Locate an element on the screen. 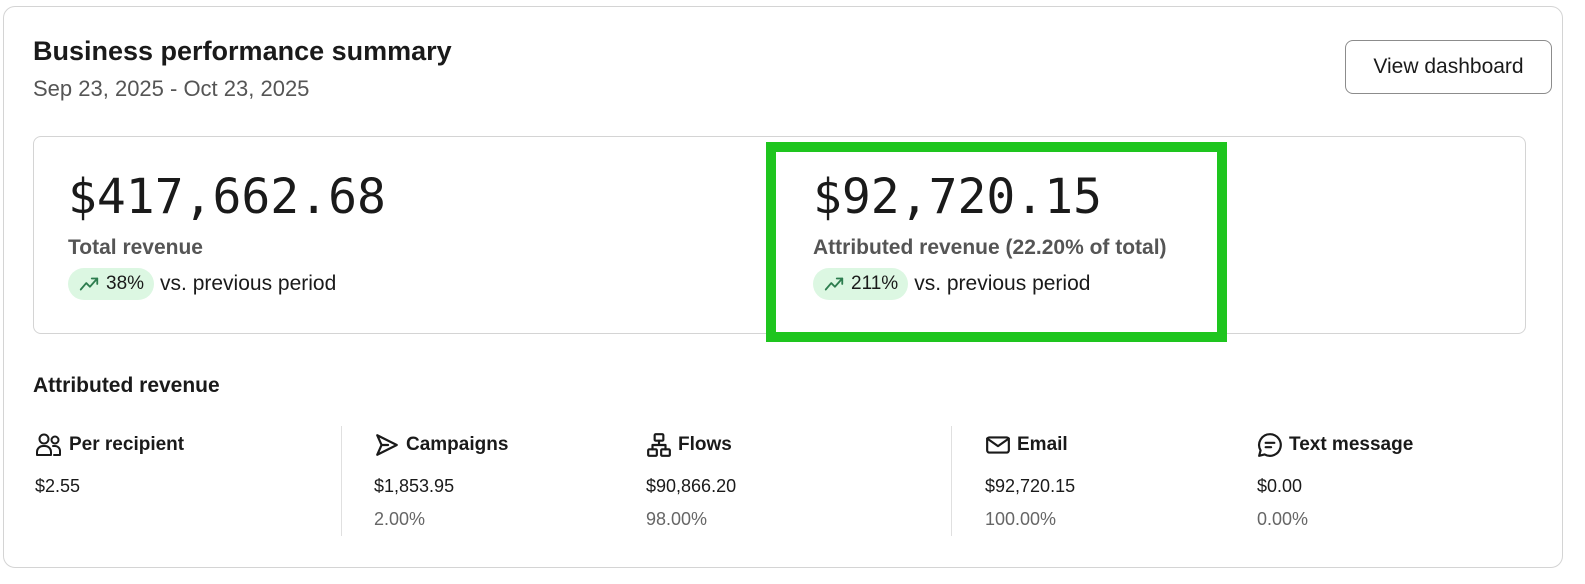  attributed-revenue-change: 211% vs. previous period is located at coordinates (951, 284).